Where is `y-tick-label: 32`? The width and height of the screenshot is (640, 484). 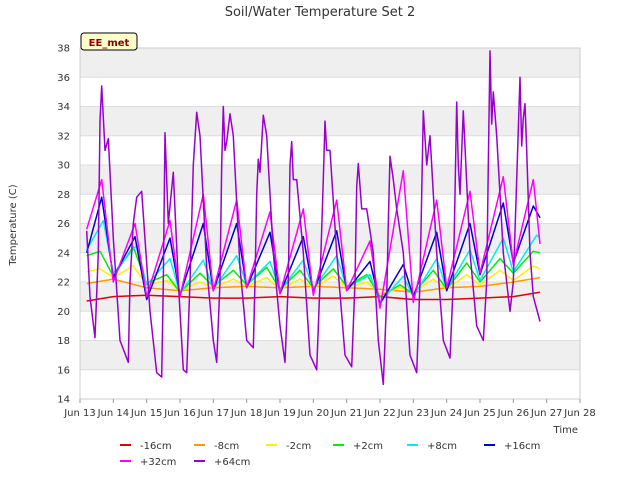
y-tick-label: 32 is located at coordinates (63, 136).